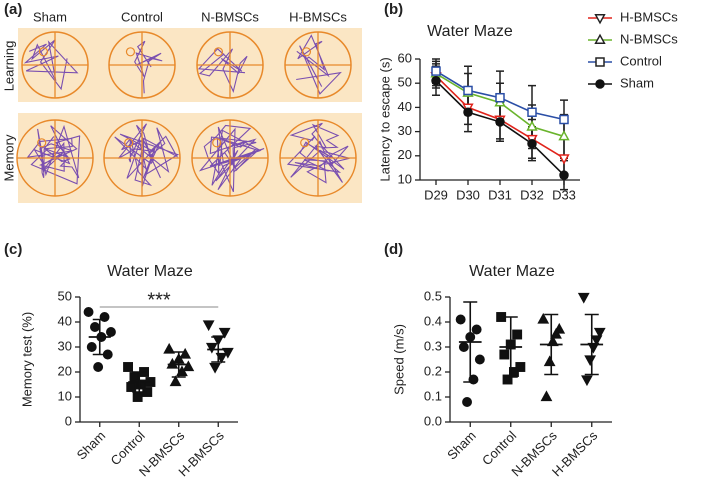  Describe the element at coordinates (26, 359) in the screenshot. I see `y-axis-label: Memory test (%)` at that location.